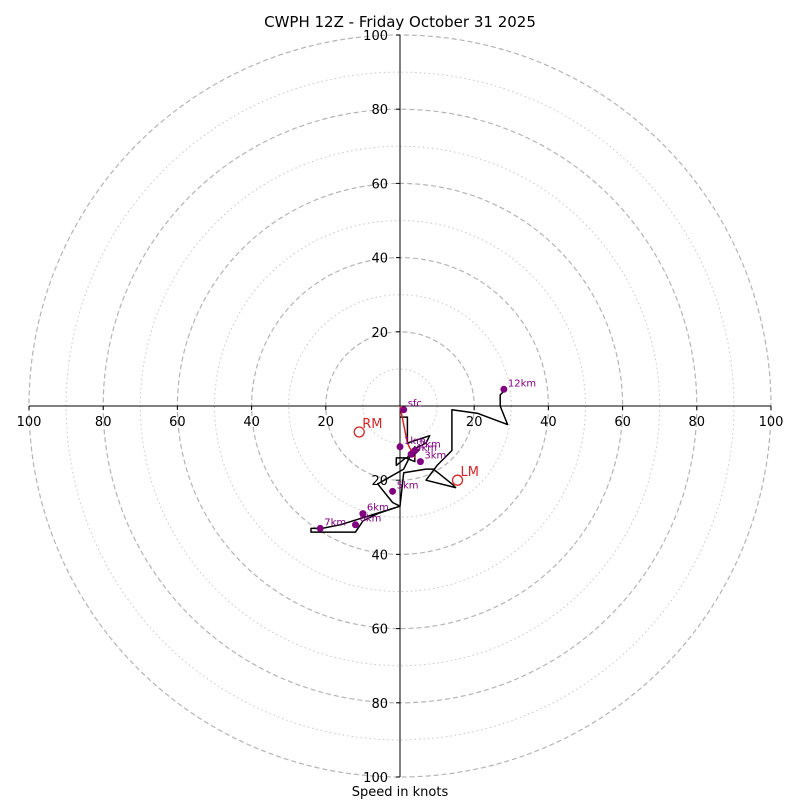 The image size is (800, 800). Describe the element at coordinates (457, 480) in the screenshot. I see `storm-motion-lm-marker` at that location.